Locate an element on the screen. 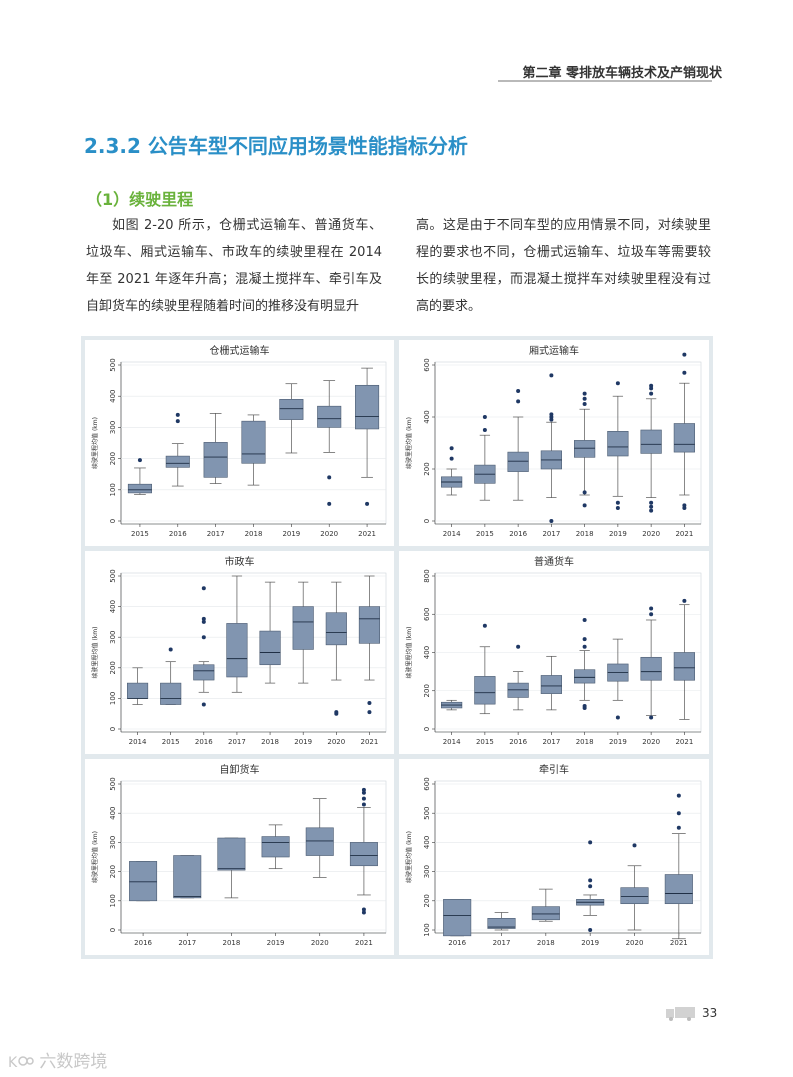 This screenshot has width=793, height=1077. x-tick-label: 2020 is located at coordinates (651, 534).